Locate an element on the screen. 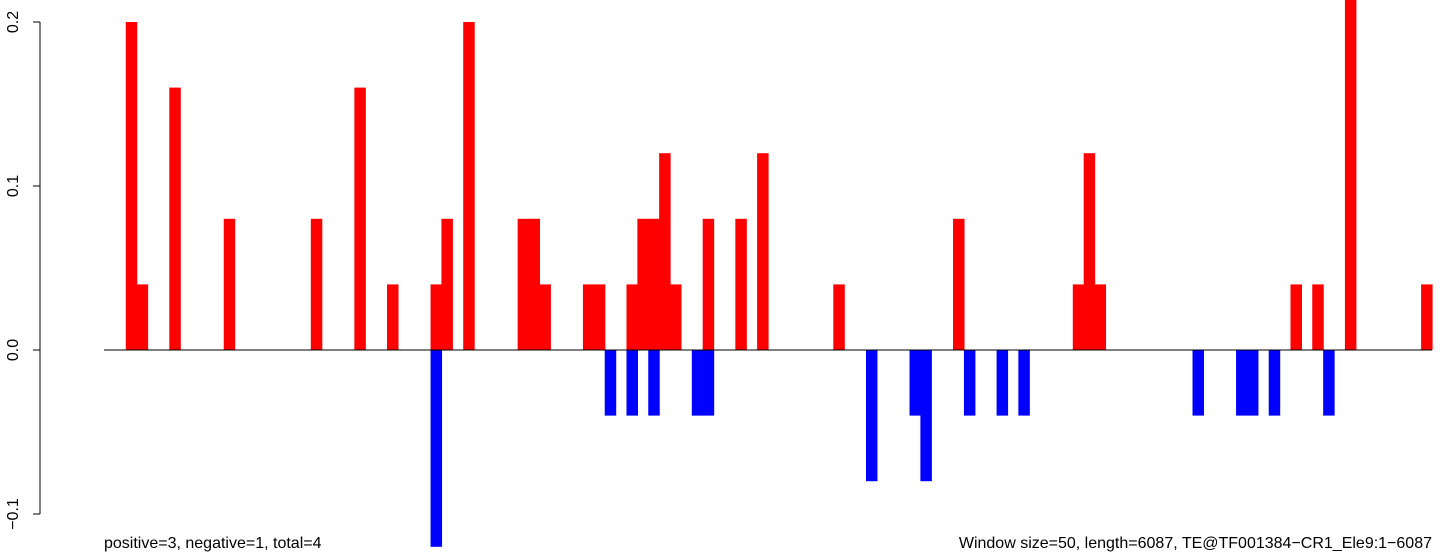  y-axis: −0.1 0.0 0.1 0.2 is located at coordinates (23, 270).